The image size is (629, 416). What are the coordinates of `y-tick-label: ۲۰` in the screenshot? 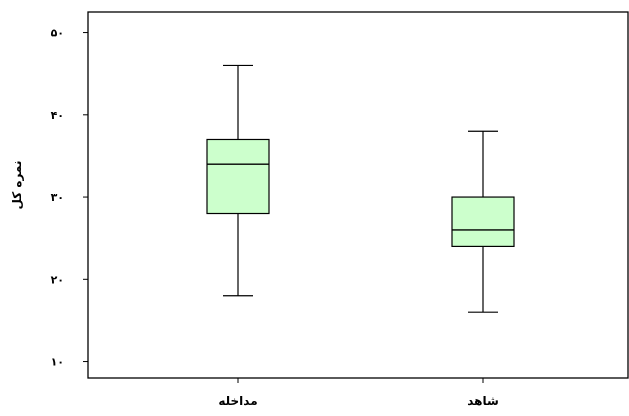 It's located at (57, 279).